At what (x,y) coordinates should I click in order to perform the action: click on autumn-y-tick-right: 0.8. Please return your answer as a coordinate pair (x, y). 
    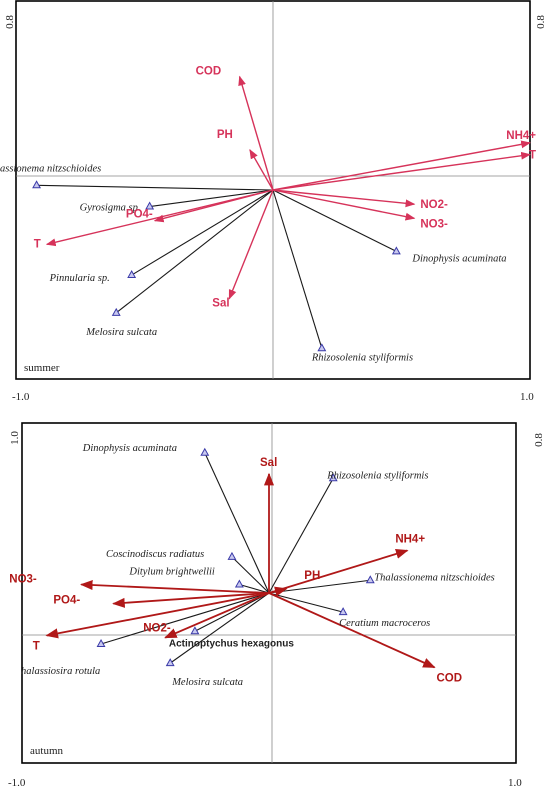
    Looking at the image, I should click on (539, 440).